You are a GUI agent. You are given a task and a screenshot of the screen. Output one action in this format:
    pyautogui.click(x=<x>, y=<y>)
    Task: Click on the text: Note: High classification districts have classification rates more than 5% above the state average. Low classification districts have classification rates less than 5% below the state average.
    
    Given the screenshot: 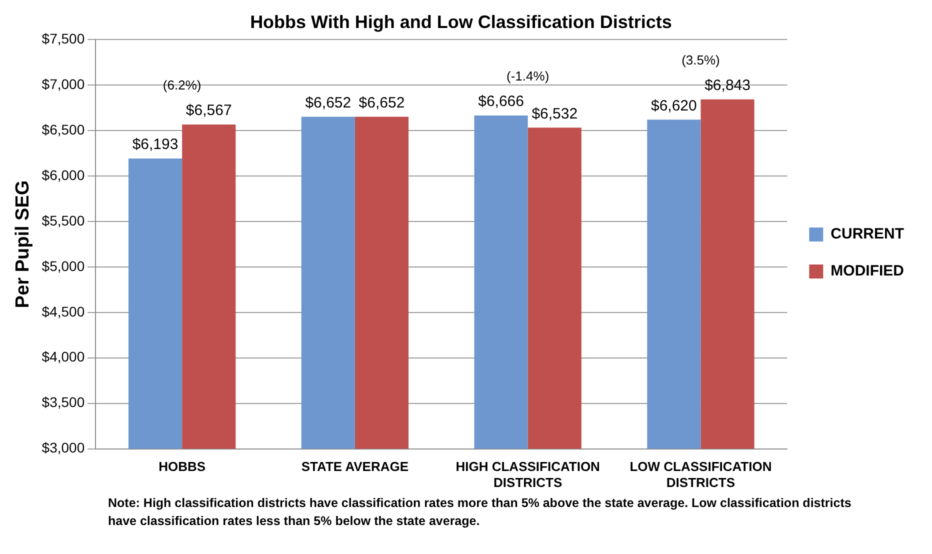 What is the action you would take?
    pyautogui.click(x=479, y=512)
    